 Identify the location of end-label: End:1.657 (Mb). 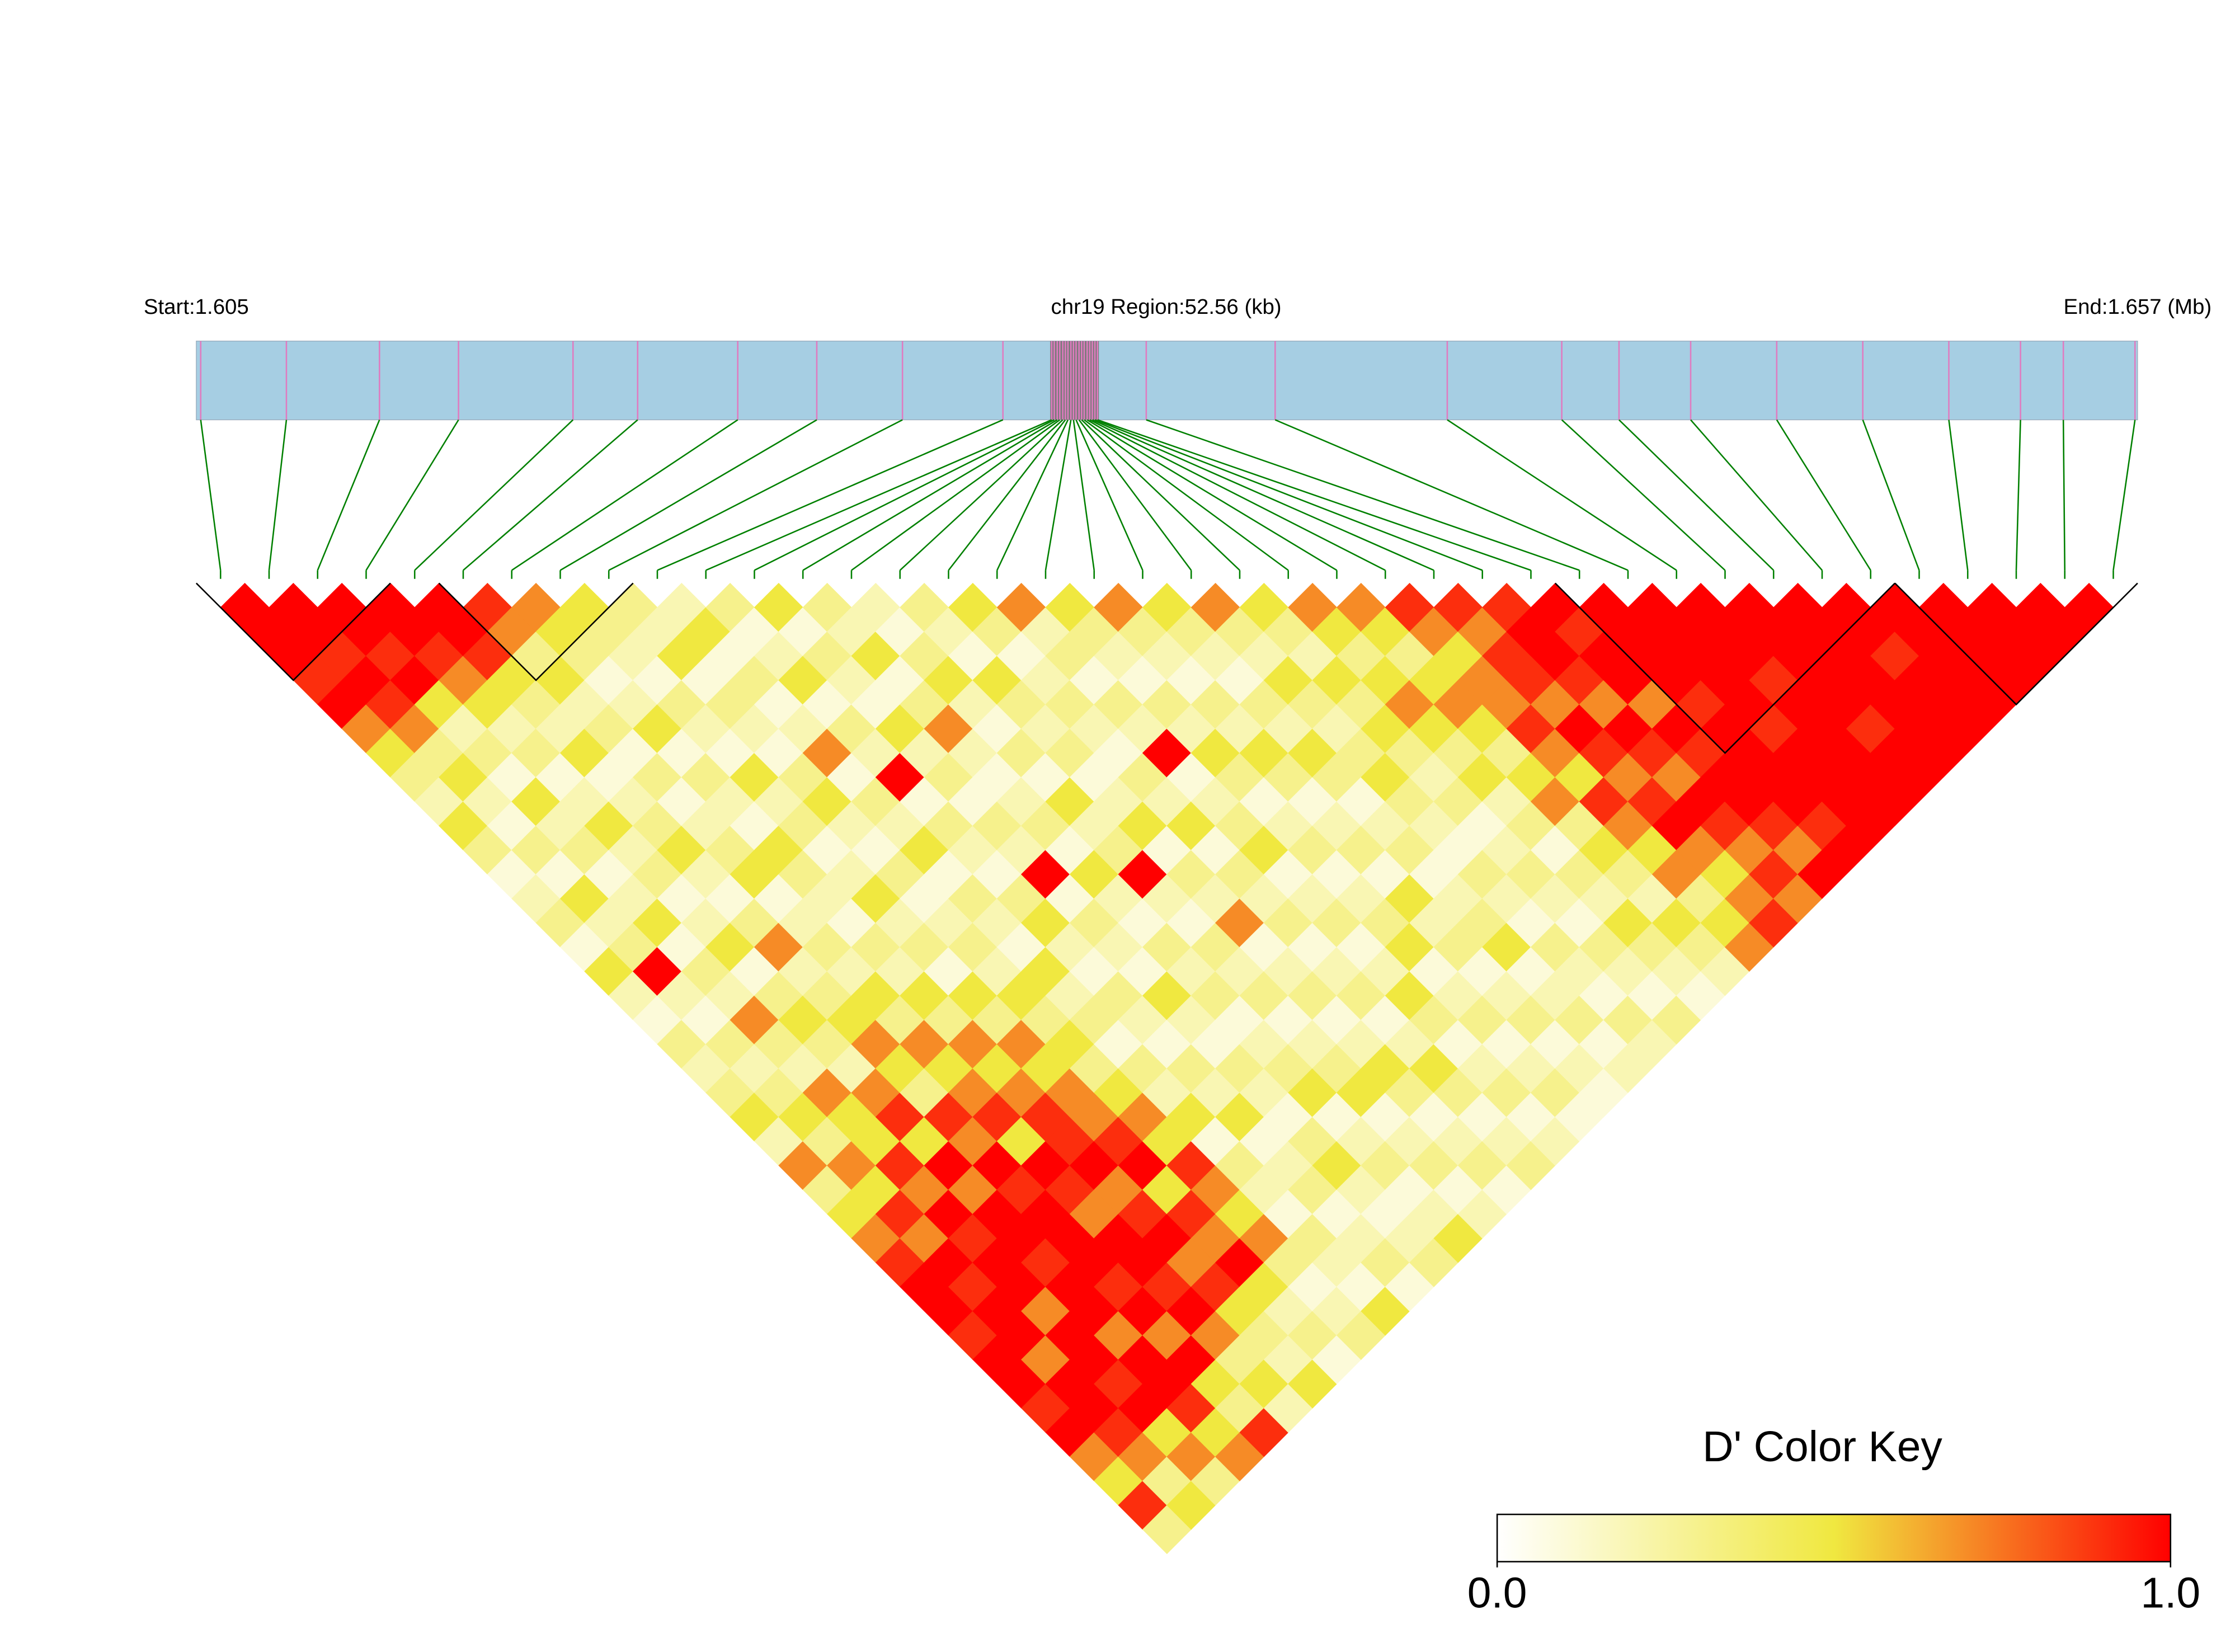
(2137, 307).